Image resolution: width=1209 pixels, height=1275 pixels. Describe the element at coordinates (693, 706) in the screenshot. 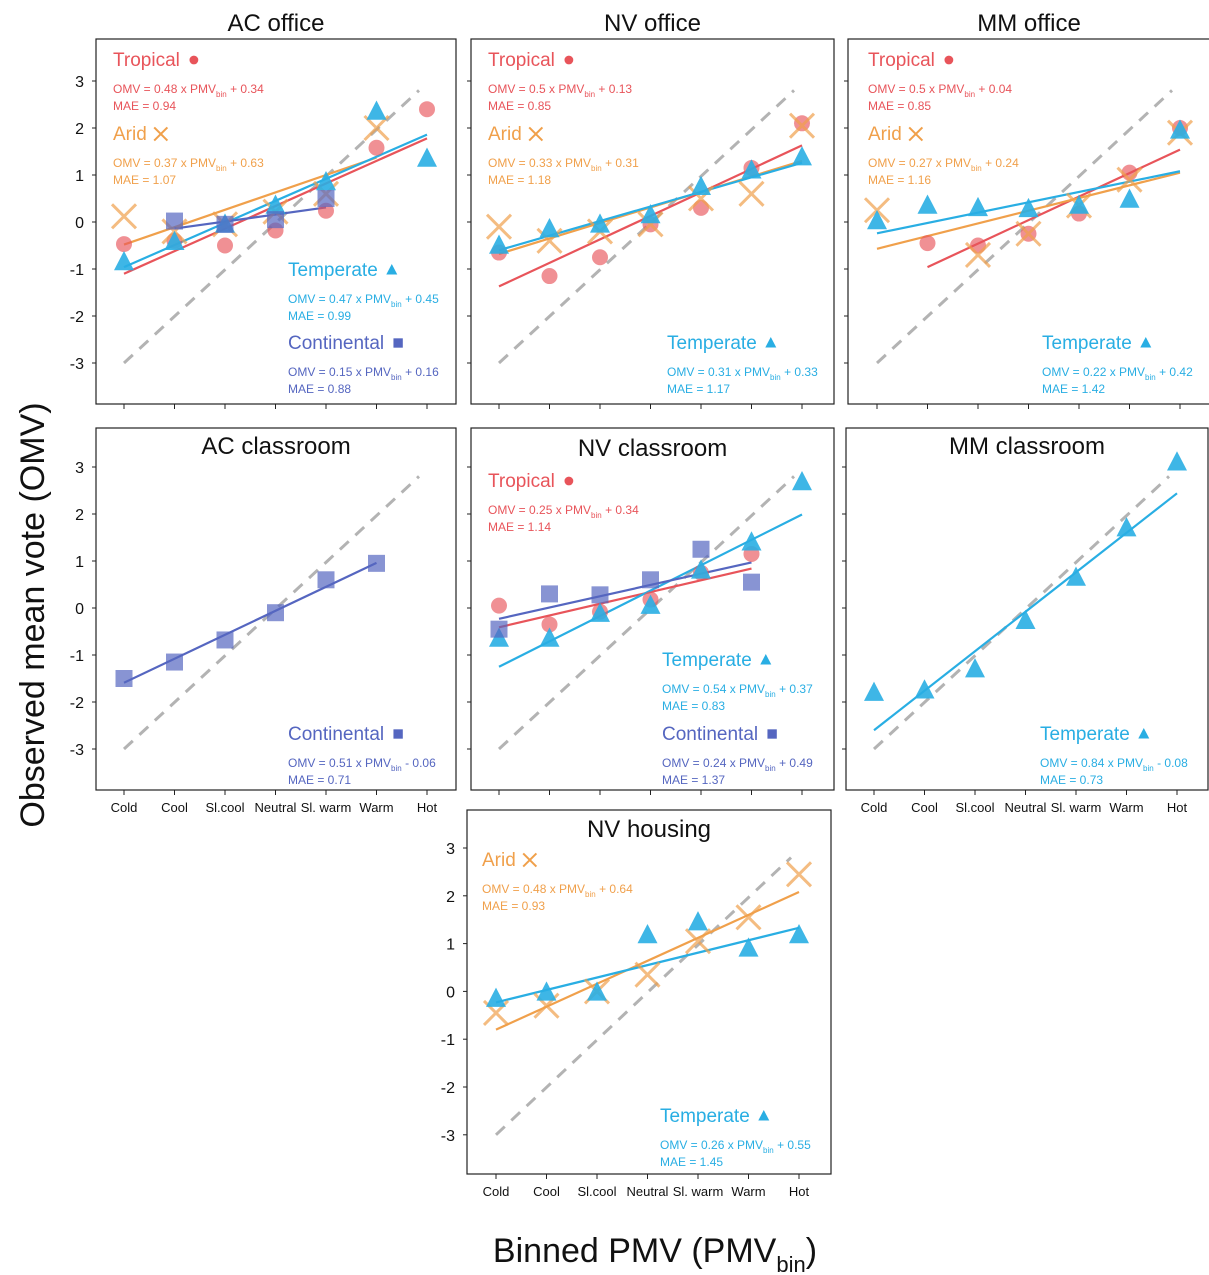

I see `legend-mae: MAE = 0.83` at that location.